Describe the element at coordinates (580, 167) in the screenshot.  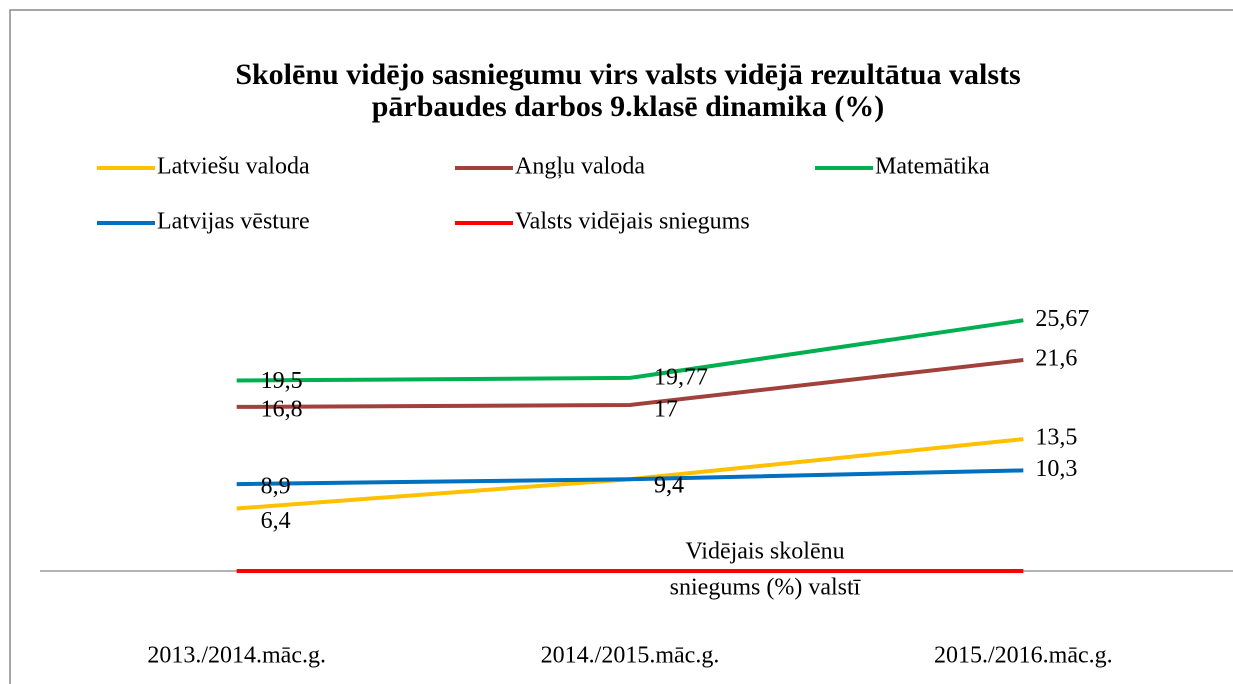
I see `legend-label: Angļu valoda` at that location.